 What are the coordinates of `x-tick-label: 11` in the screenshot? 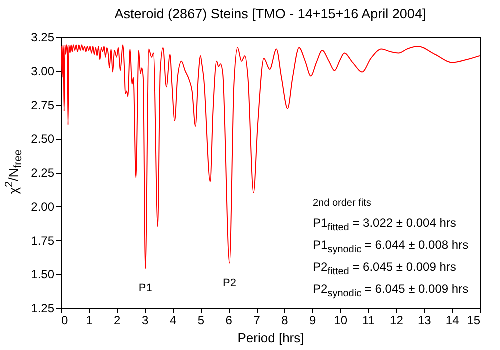 It's located at (369, 321).